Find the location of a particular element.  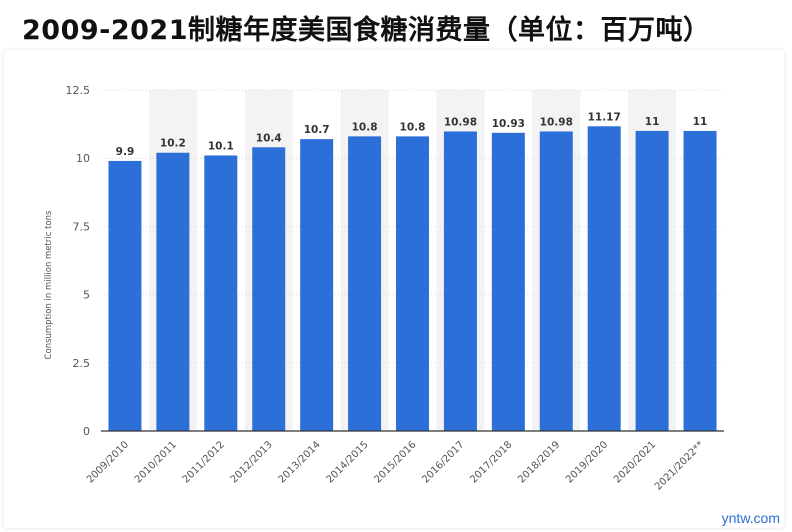

x-tick-label: 2012/2013 is located at coordinates (252, 462).